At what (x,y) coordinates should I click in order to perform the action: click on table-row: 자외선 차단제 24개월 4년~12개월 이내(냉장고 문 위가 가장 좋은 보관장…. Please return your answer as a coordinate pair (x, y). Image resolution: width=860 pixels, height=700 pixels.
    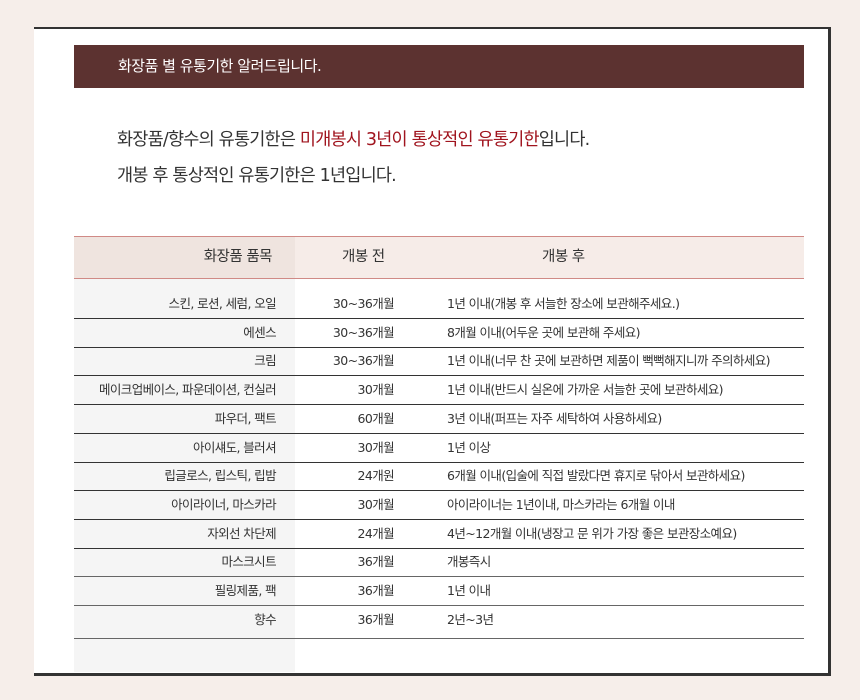
    Looking at the image, I should click on (439, 534).